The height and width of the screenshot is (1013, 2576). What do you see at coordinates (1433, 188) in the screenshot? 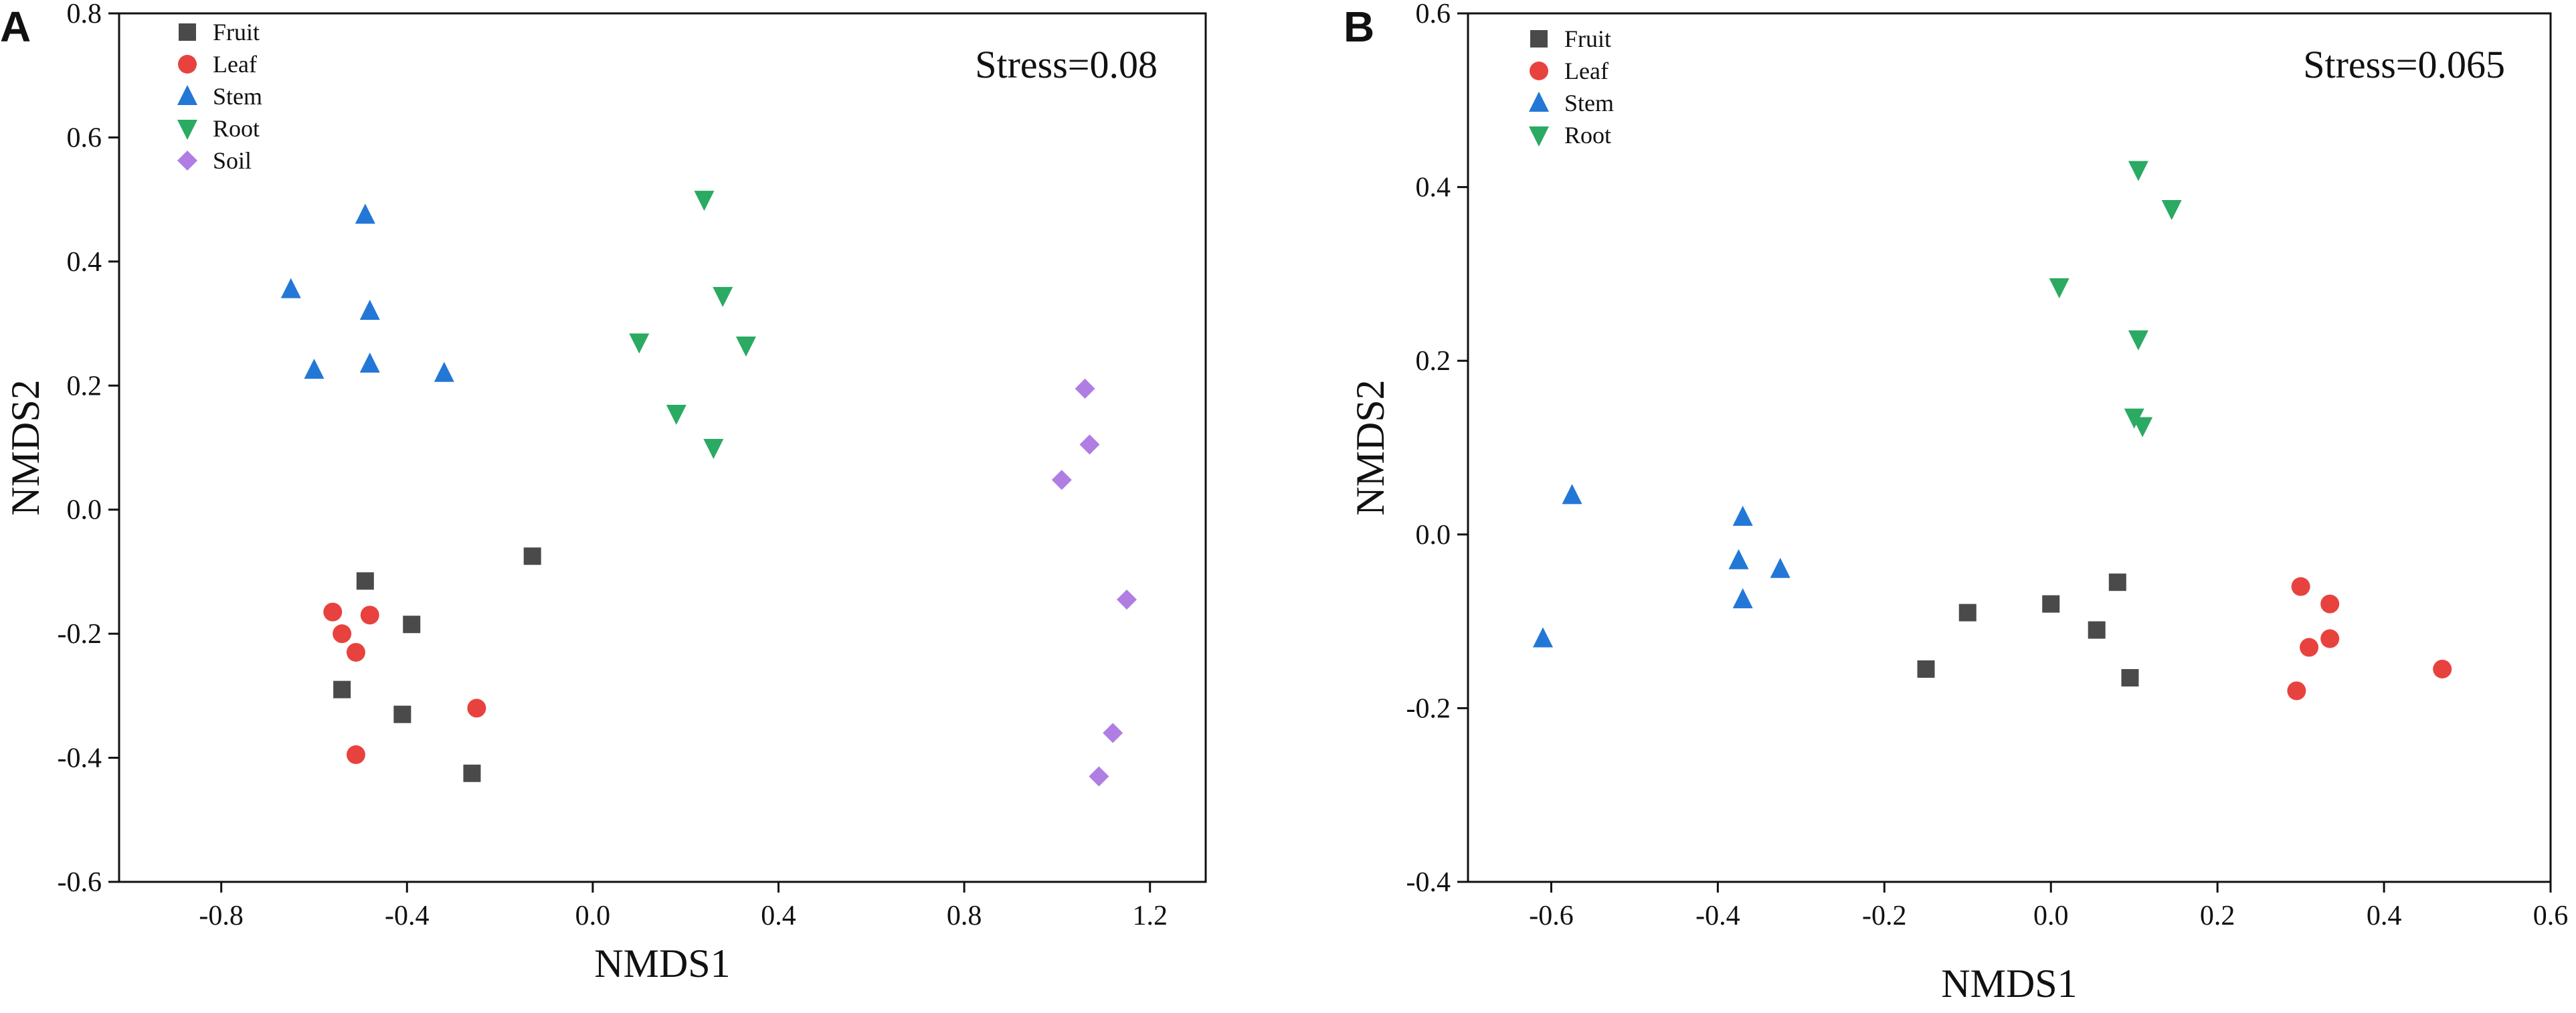
I see `panel-b-y-tick-label: 0.4` at bounding box center [1433, 188].